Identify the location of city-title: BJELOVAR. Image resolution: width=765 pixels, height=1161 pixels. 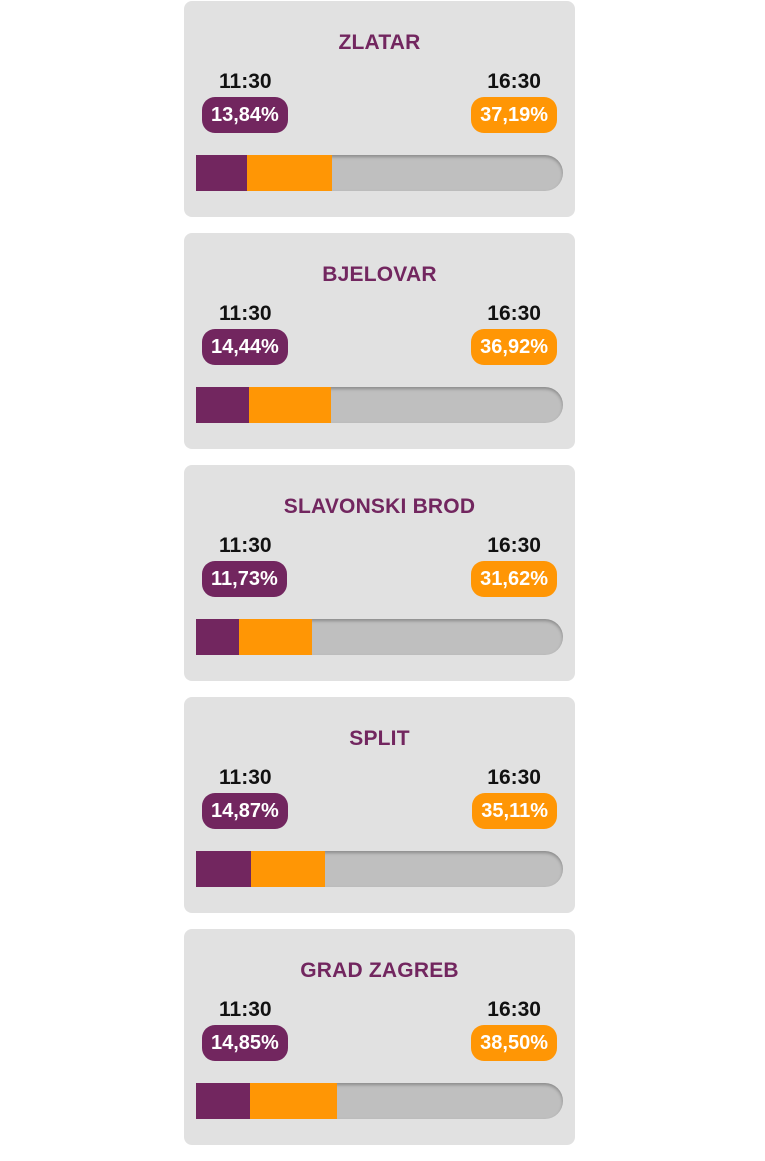
(379, 274).